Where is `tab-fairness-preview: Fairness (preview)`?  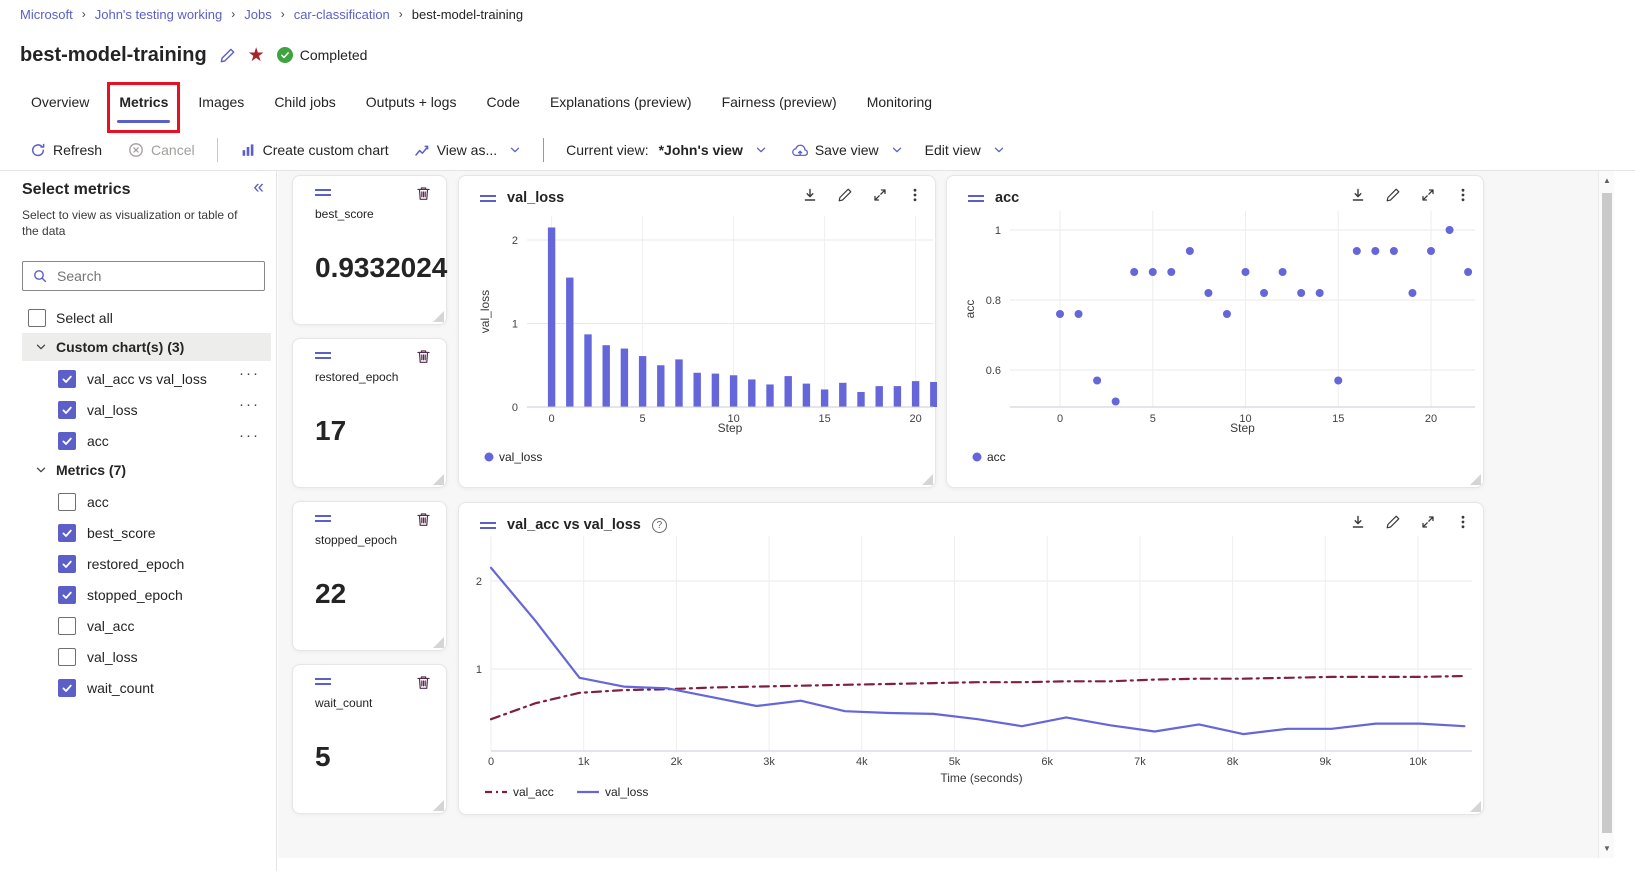 tab-fairness-preview: Fairness (preview) is located at coordinates (779, 102).